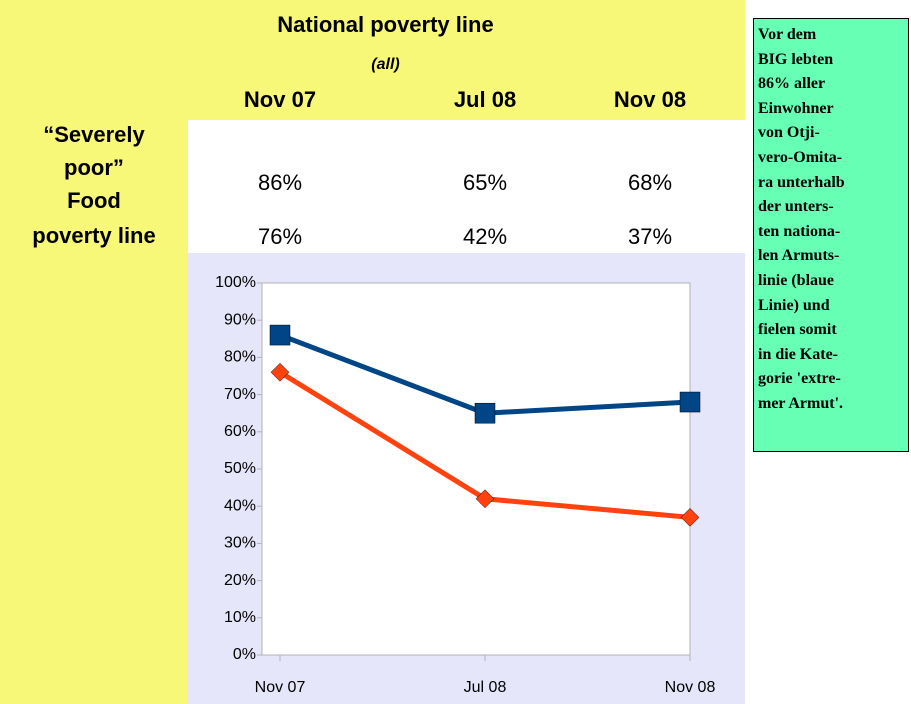 The width and height of the screenshot is (911, 704). I want to click on note-line: Einwohner, so click(796, 108).